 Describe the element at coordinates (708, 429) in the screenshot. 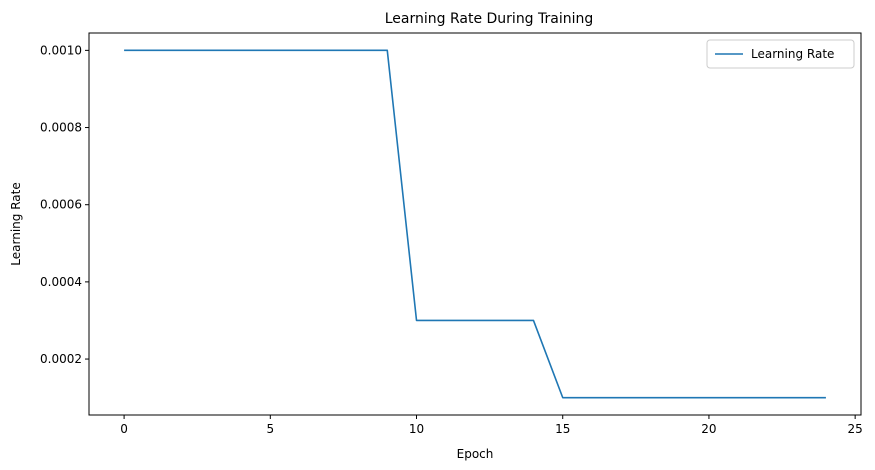

I see `x-tick-label: 20` at that location.